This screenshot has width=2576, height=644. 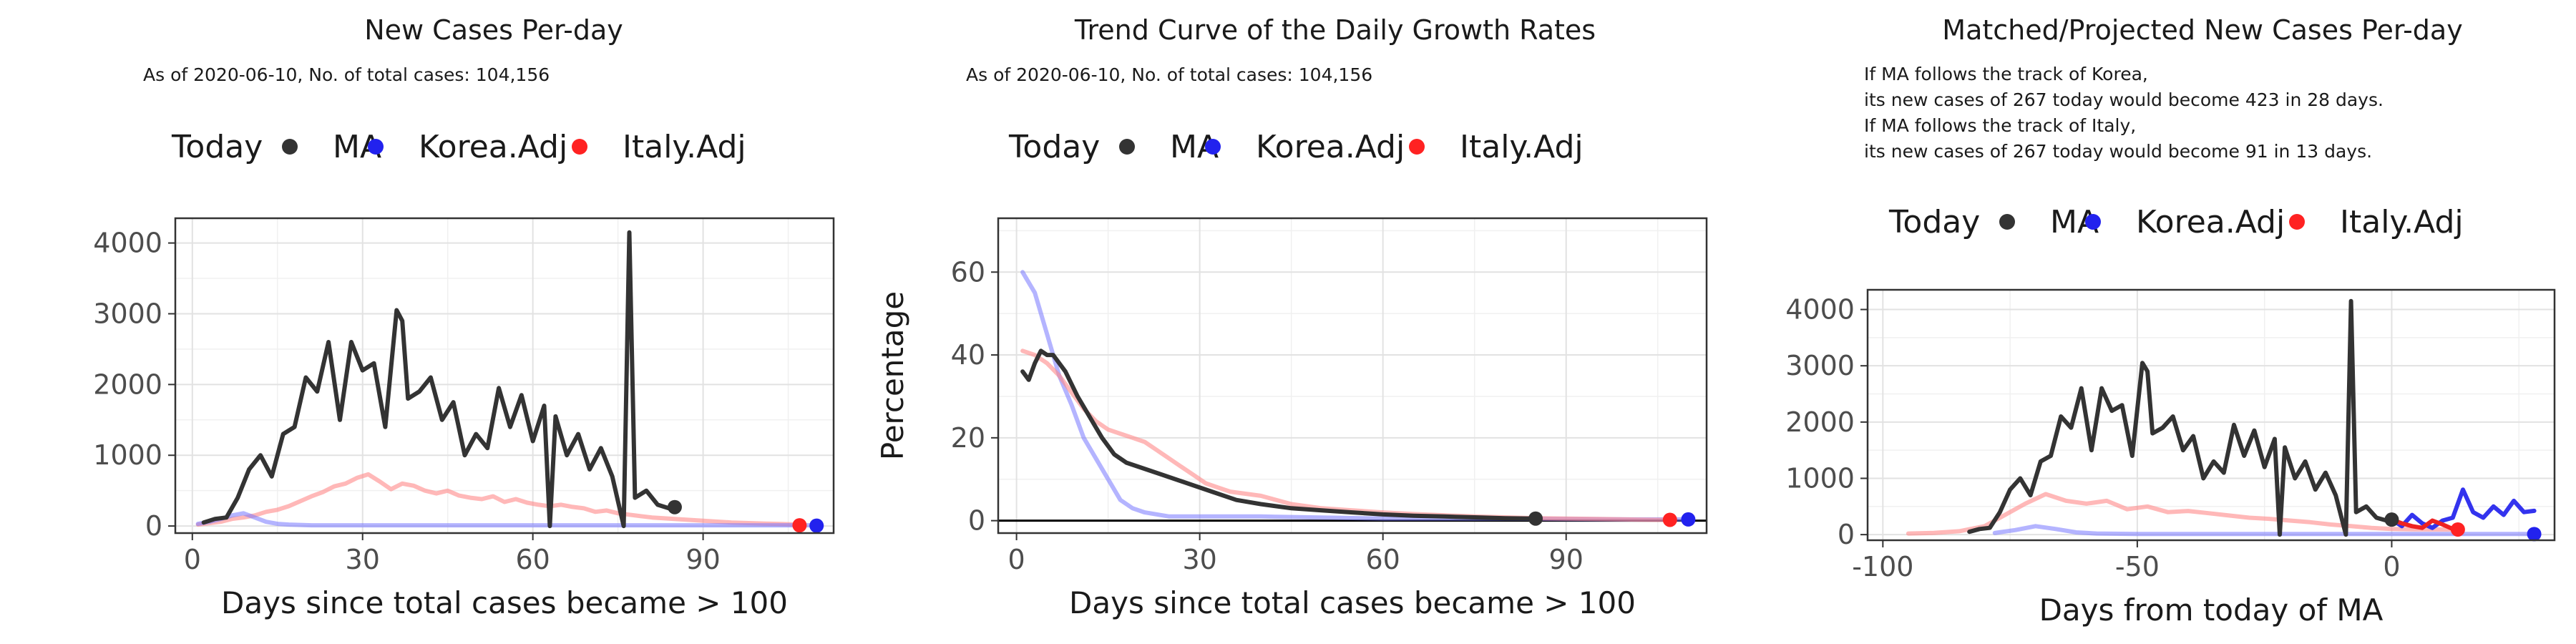 I want to click on panel-3-title: Matched/Projected New Cases Per-day, so click(x=2202, y=30).